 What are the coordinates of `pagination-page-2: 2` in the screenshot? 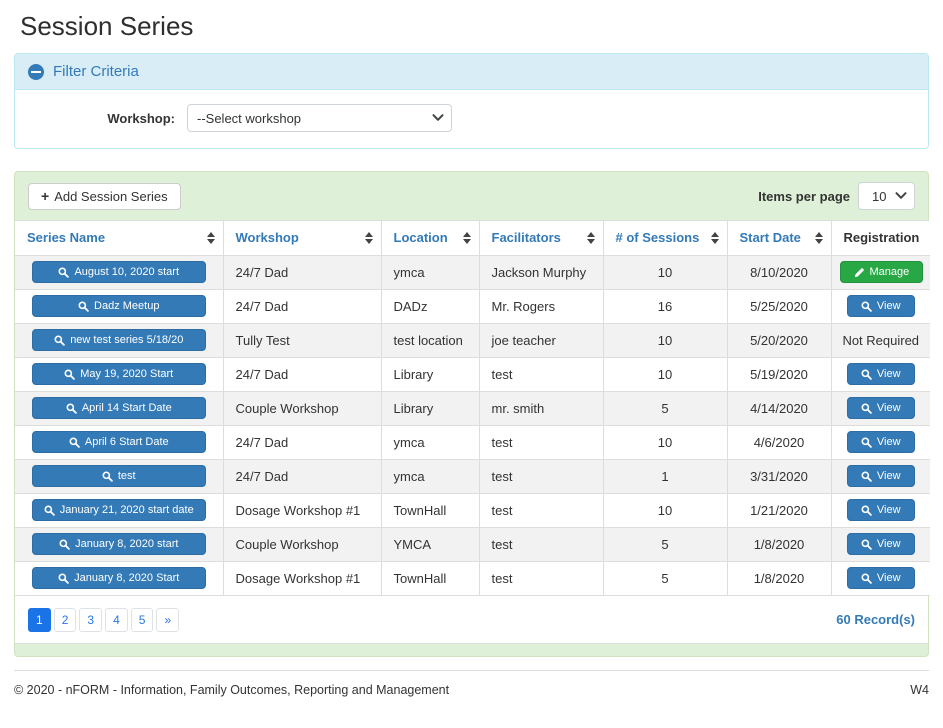 It's located at (65, 619).